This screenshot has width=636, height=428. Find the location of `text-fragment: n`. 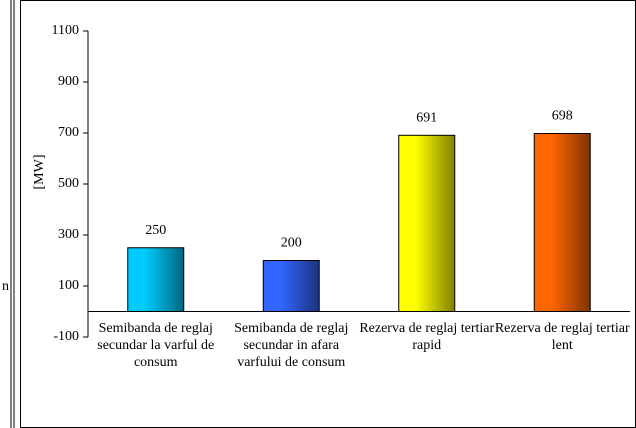

text-fragment: n is located at coordinates (5, 286).